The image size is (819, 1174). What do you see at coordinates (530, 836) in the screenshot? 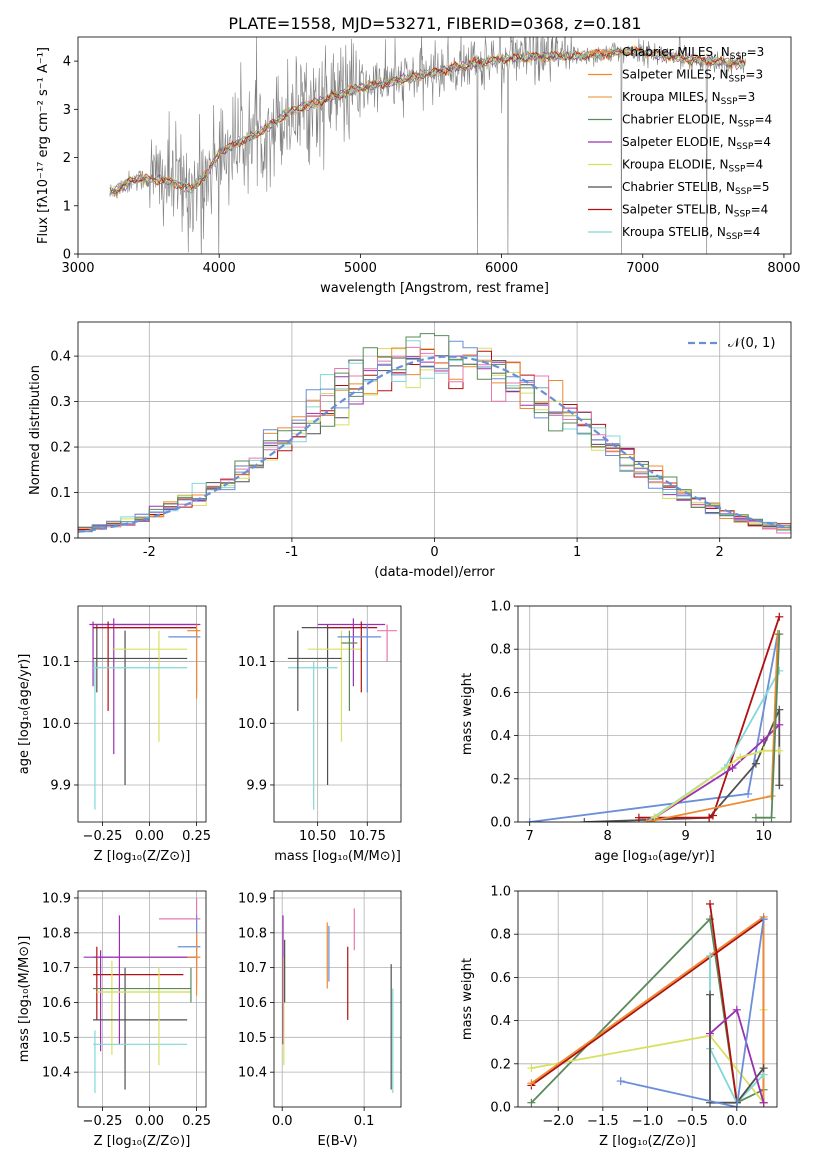
I see `x-tick-label: 7` at bounding box center [530, 836].